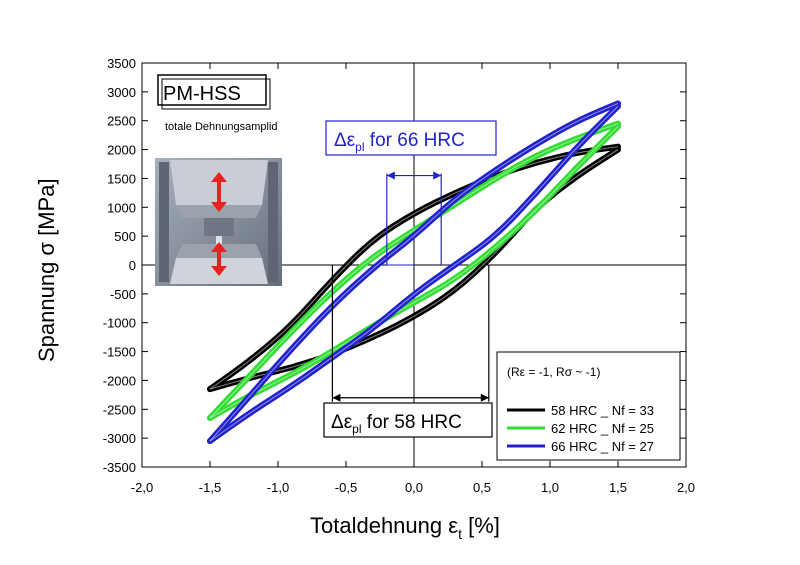 Image resolution: width=800 pixels, height=565 pixels. Describe the element at coordinates (119, 409) in the screenshot. I see `y-tick-label: -2500` at that location.